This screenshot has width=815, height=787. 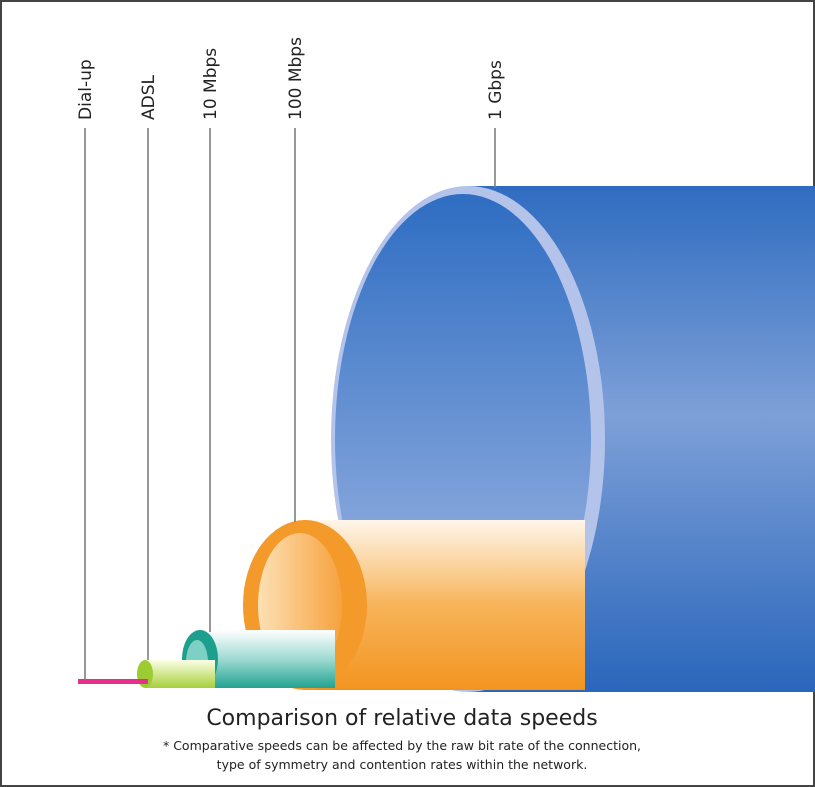 I want to click on pipe-label: ADSL, so click(x=149, y=97).